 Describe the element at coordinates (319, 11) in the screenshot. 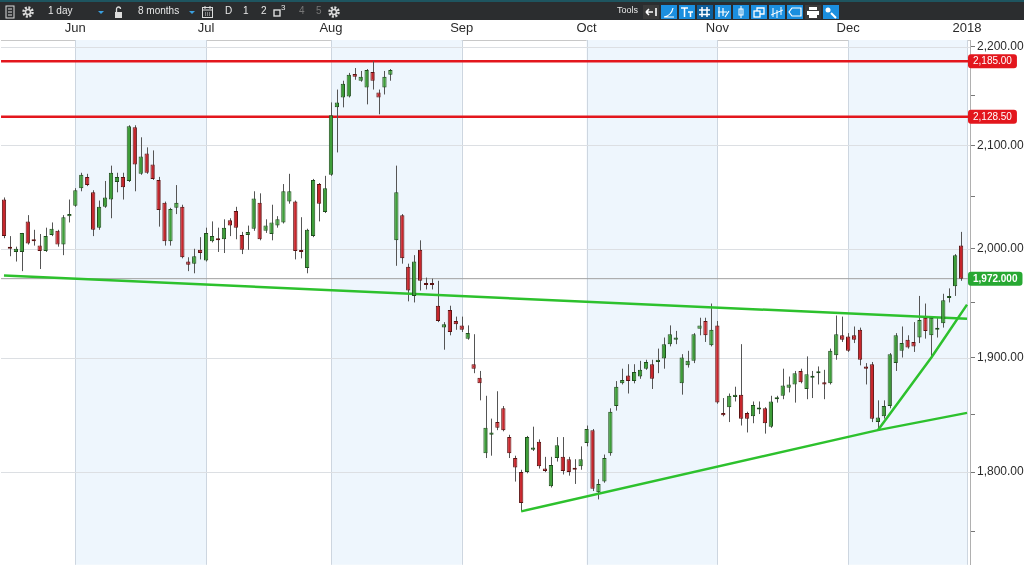

I see `text: 5` at that location.